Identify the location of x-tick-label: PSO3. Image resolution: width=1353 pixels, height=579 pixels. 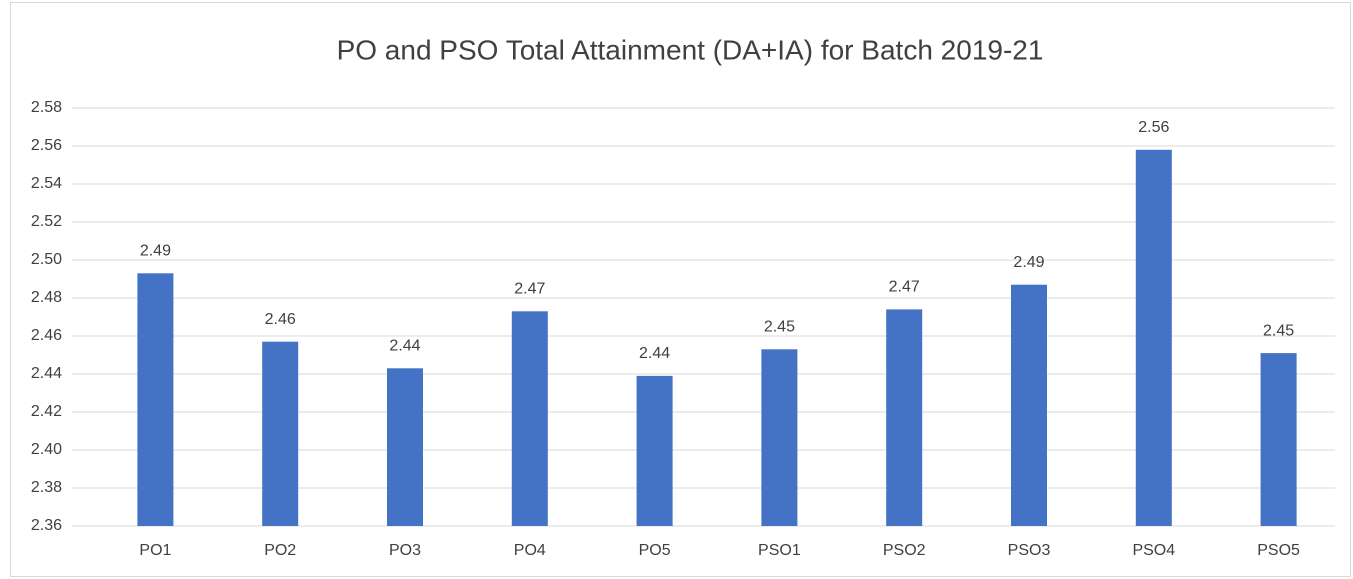
(1029, 550).